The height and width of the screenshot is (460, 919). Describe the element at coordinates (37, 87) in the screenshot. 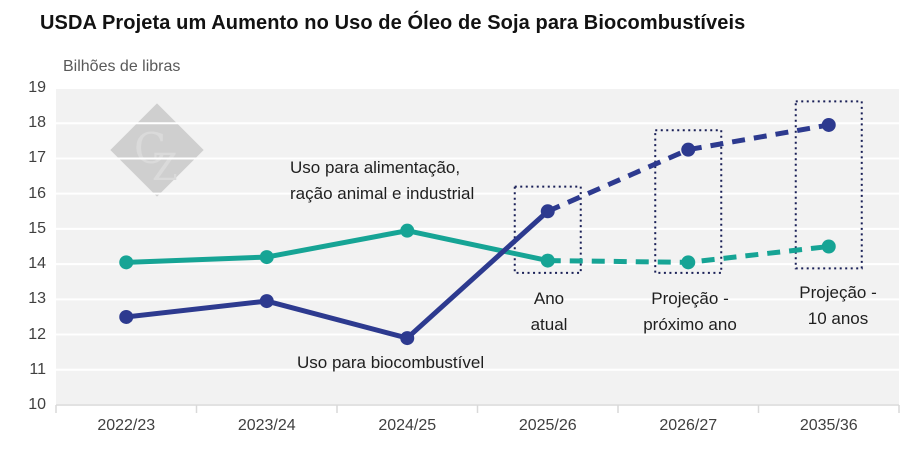

I see `y-tick-label-19: 19` at that location.